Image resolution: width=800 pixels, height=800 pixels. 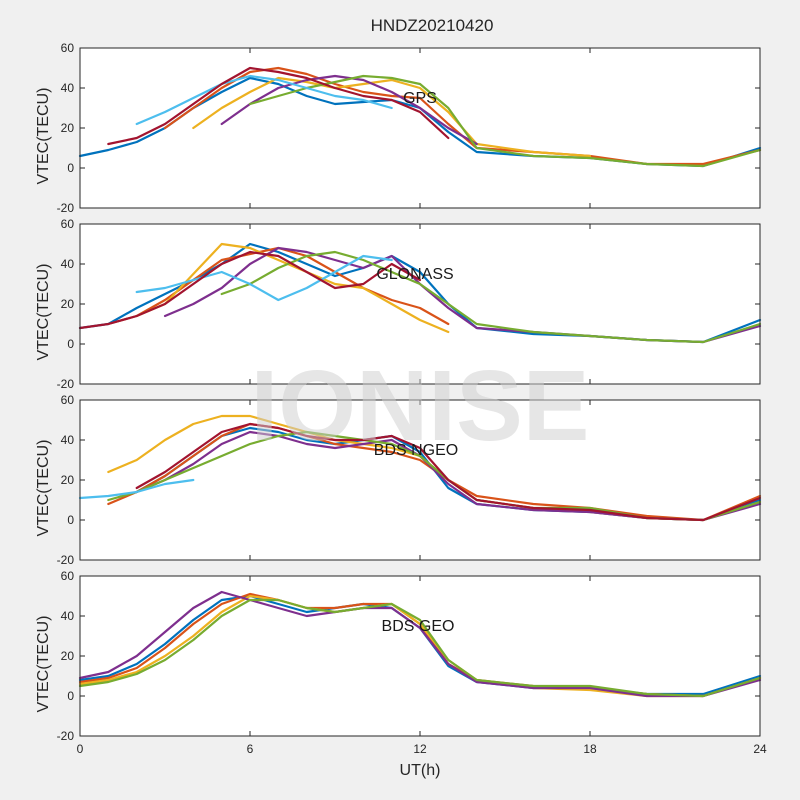 What do you see at coordinates (420, 749) in the screenshot?
I see `x-tick-label: 12` at bounding box center [420, 749].